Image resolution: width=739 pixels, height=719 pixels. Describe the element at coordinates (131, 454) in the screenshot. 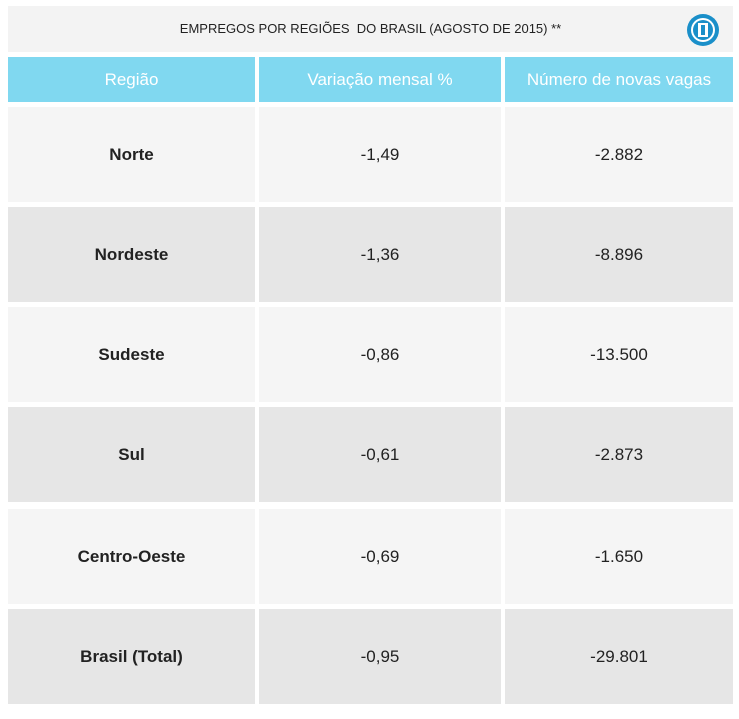

I see `region-cell: Sul` at that location.